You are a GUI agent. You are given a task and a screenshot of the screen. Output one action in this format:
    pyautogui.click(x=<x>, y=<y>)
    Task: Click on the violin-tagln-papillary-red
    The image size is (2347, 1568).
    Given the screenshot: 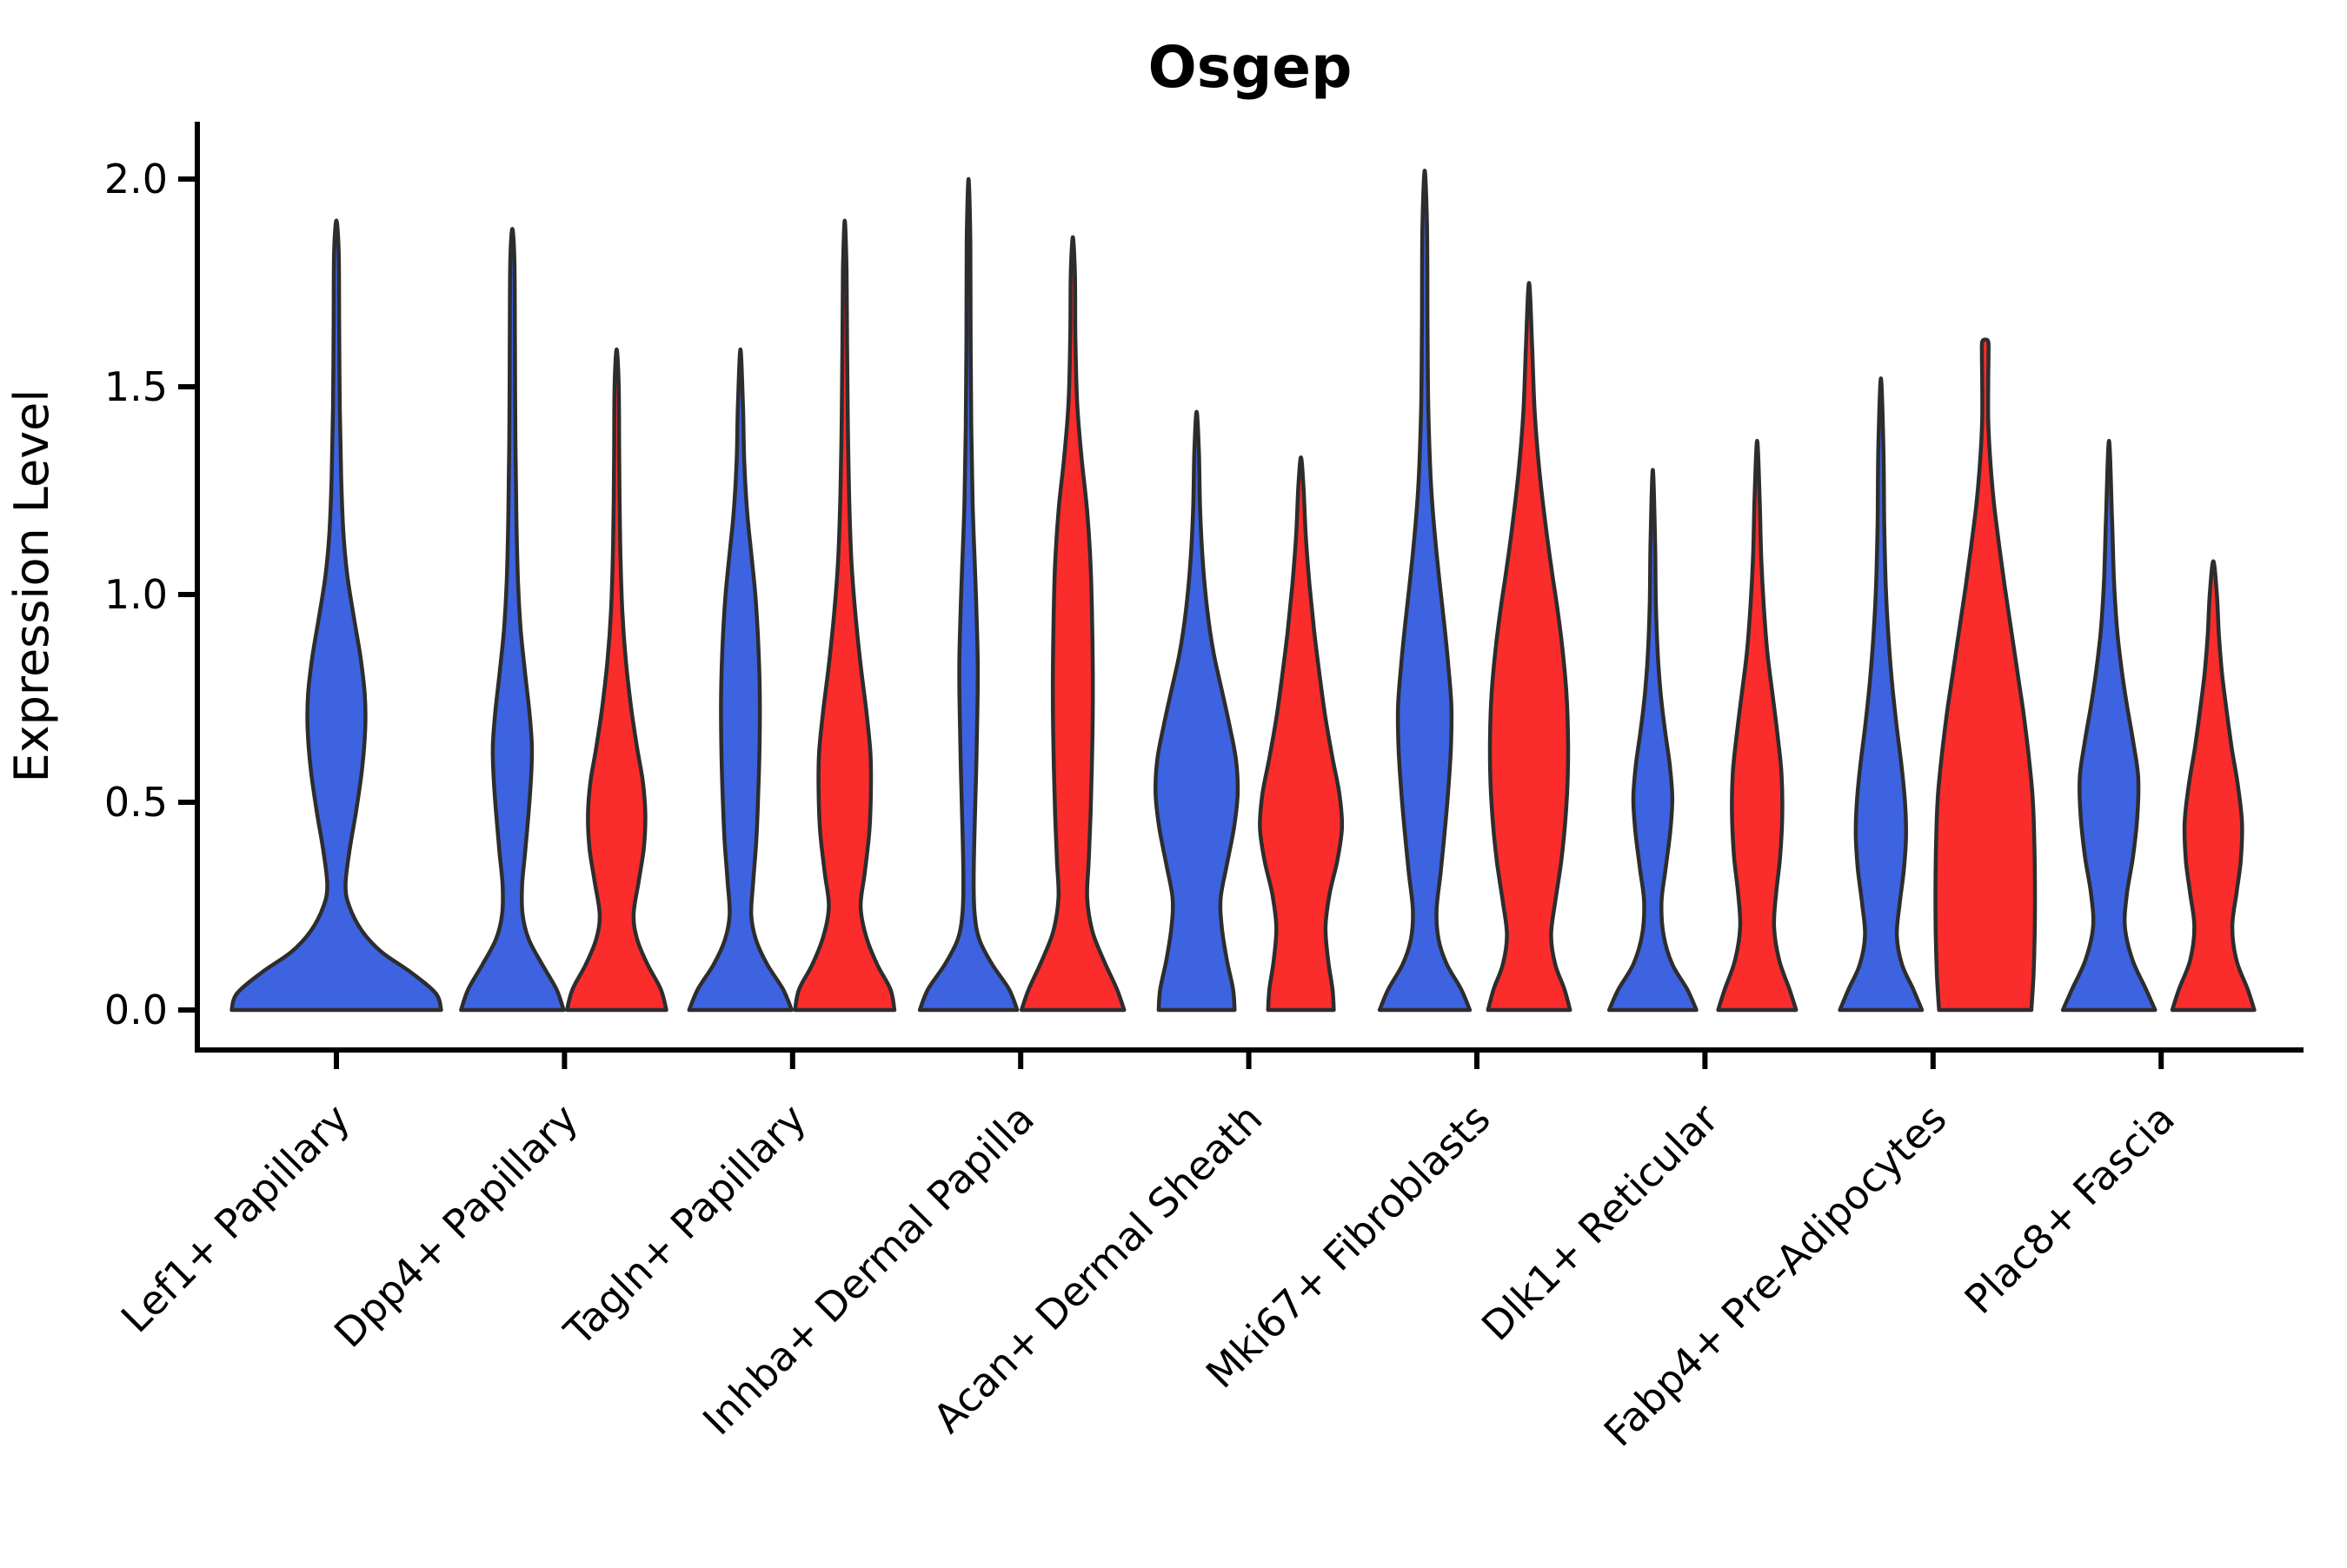 What is the action you would take?
    pyautogui.click(x=845, y=615)
    